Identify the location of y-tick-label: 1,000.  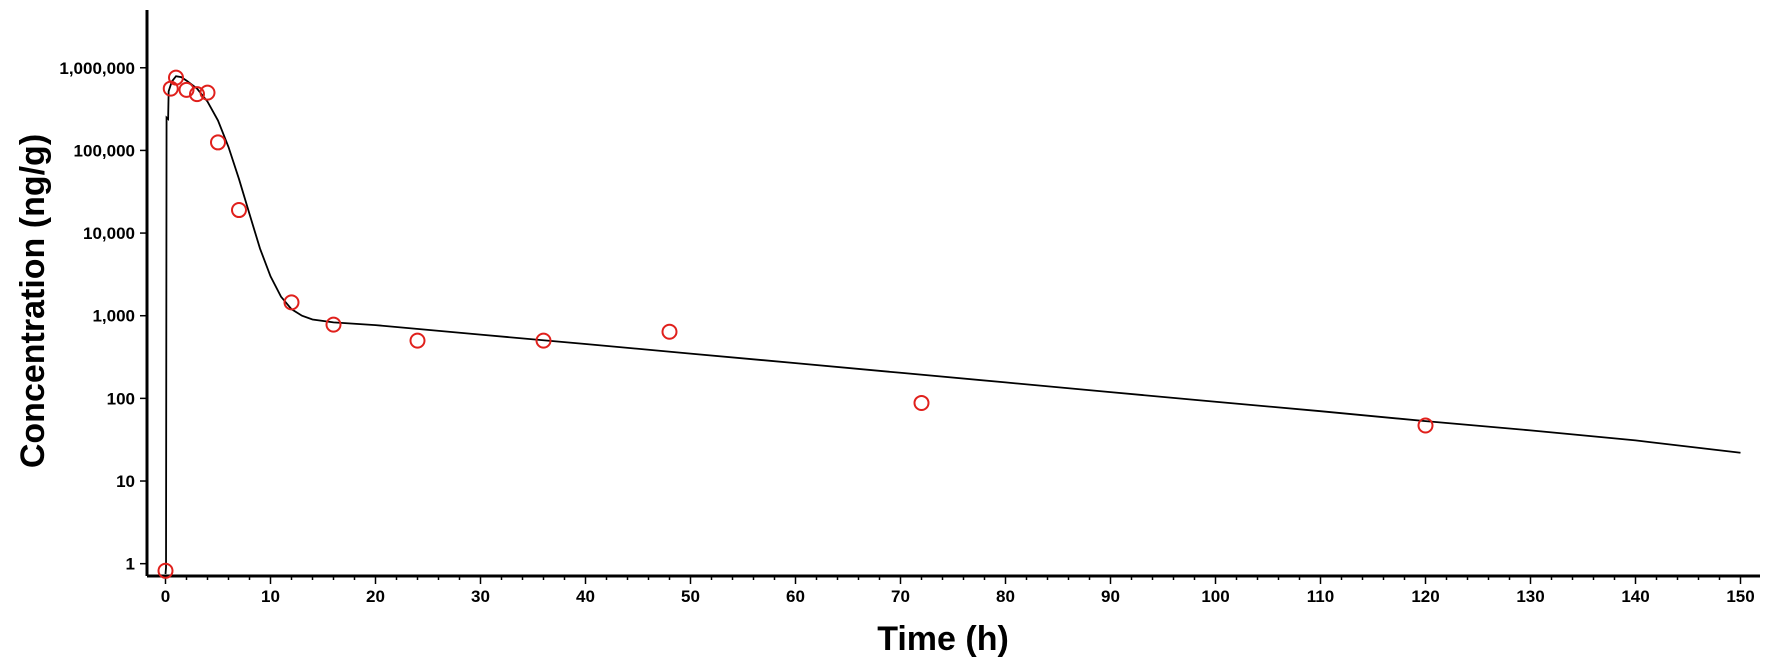
(113, 316).